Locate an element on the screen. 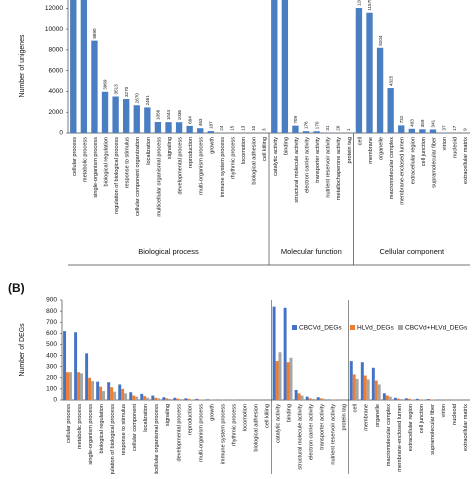 This screenshot has height=479, width=474. x-tick-label: extracellular matrix is located at coordinates (466, 427).